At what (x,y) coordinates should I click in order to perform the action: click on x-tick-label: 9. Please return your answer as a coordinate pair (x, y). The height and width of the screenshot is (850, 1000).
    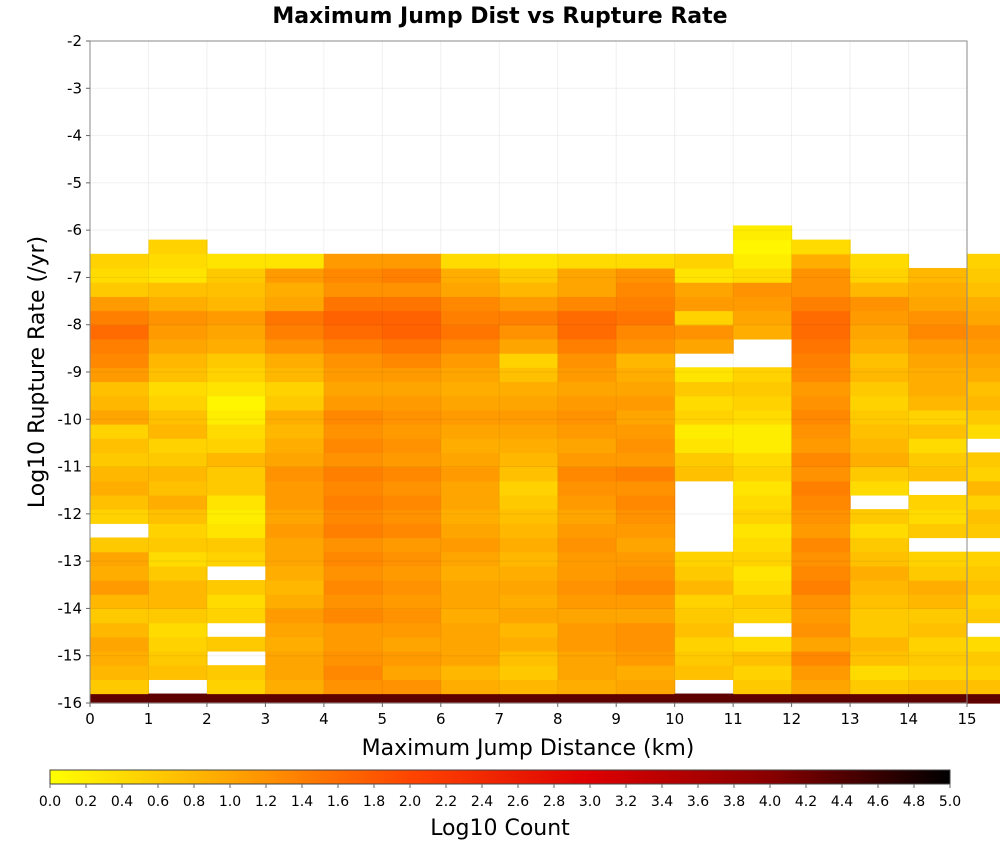
    Looking at the image, I should click on (616, 719).